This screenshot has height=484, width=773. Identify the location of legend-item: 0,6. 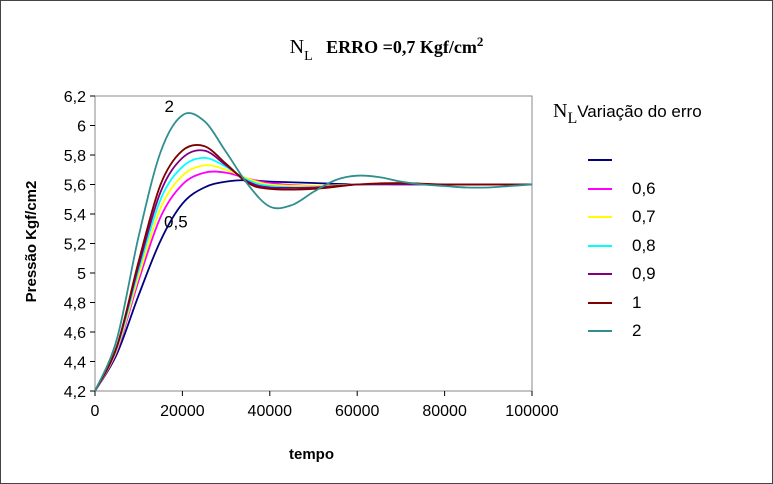
(622, 189).